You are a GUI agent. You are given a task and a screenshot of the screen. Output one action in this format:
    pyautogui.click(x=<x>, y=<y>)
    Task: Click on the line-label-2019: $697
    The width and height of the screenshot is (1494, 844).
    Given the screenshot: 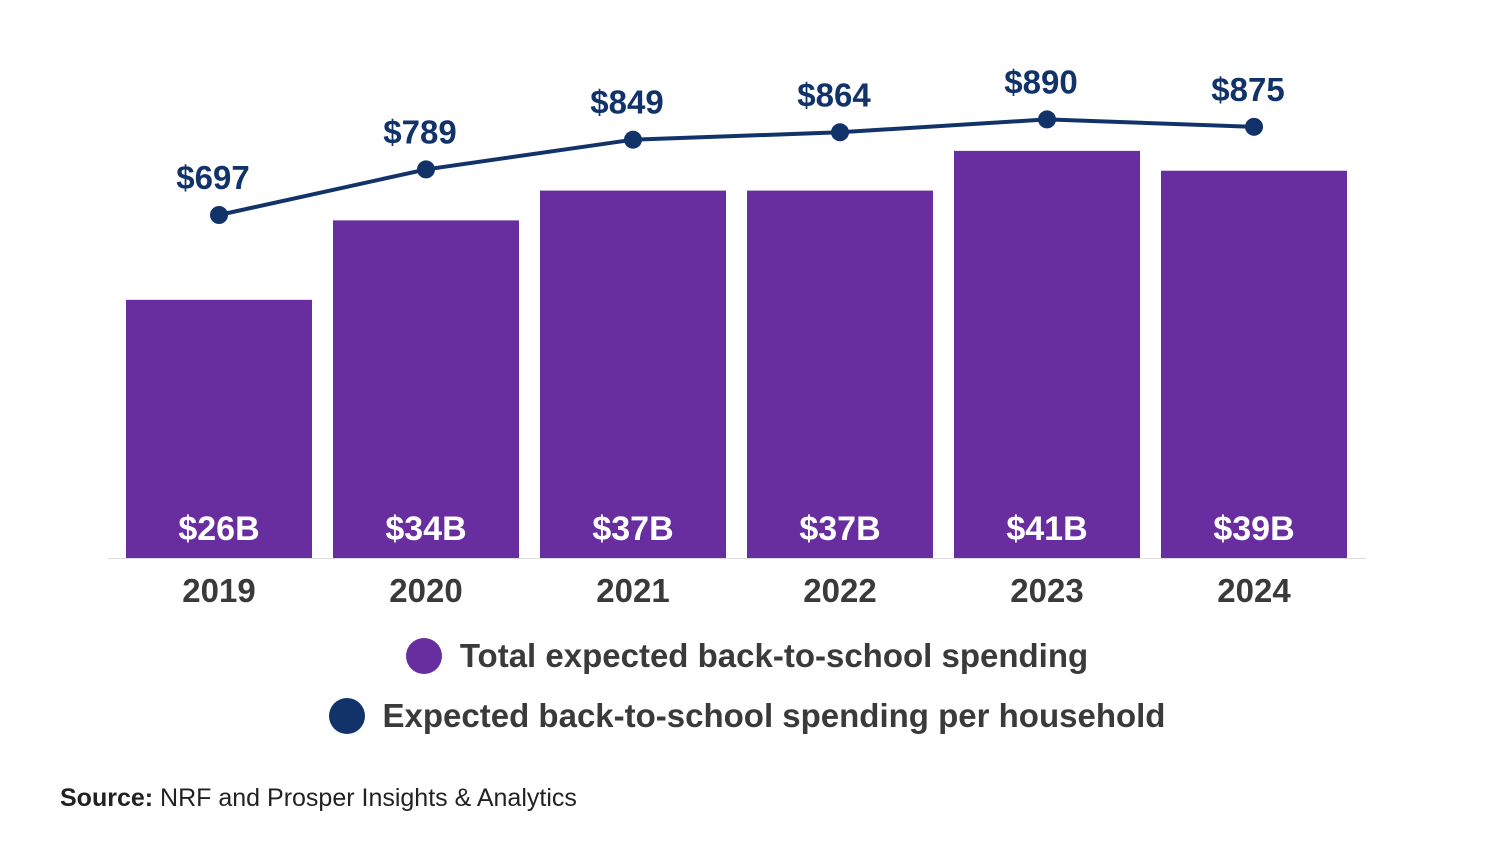 What is the action you would take?
    pyautogui.click(x=212, y=177)
    